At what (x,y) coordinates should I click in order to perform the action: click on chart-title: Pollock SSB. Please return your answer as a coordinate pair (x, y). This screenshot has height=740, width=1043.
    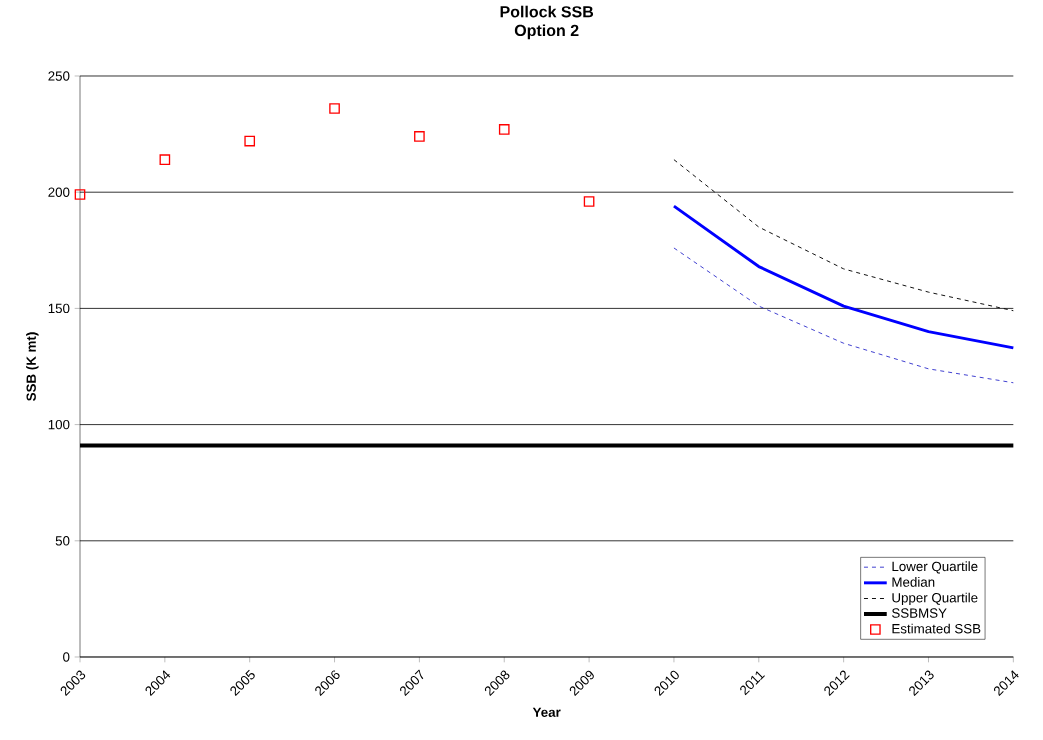
    Looking at the image, I should click on (547, 11).